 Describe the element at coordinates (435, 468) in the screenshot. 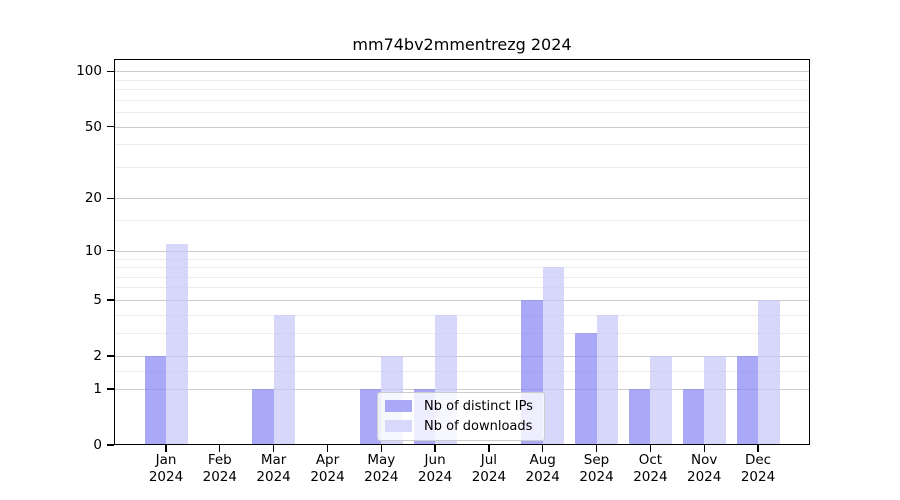

I see `x-tick-label-jun: Jun 2024` at that location.